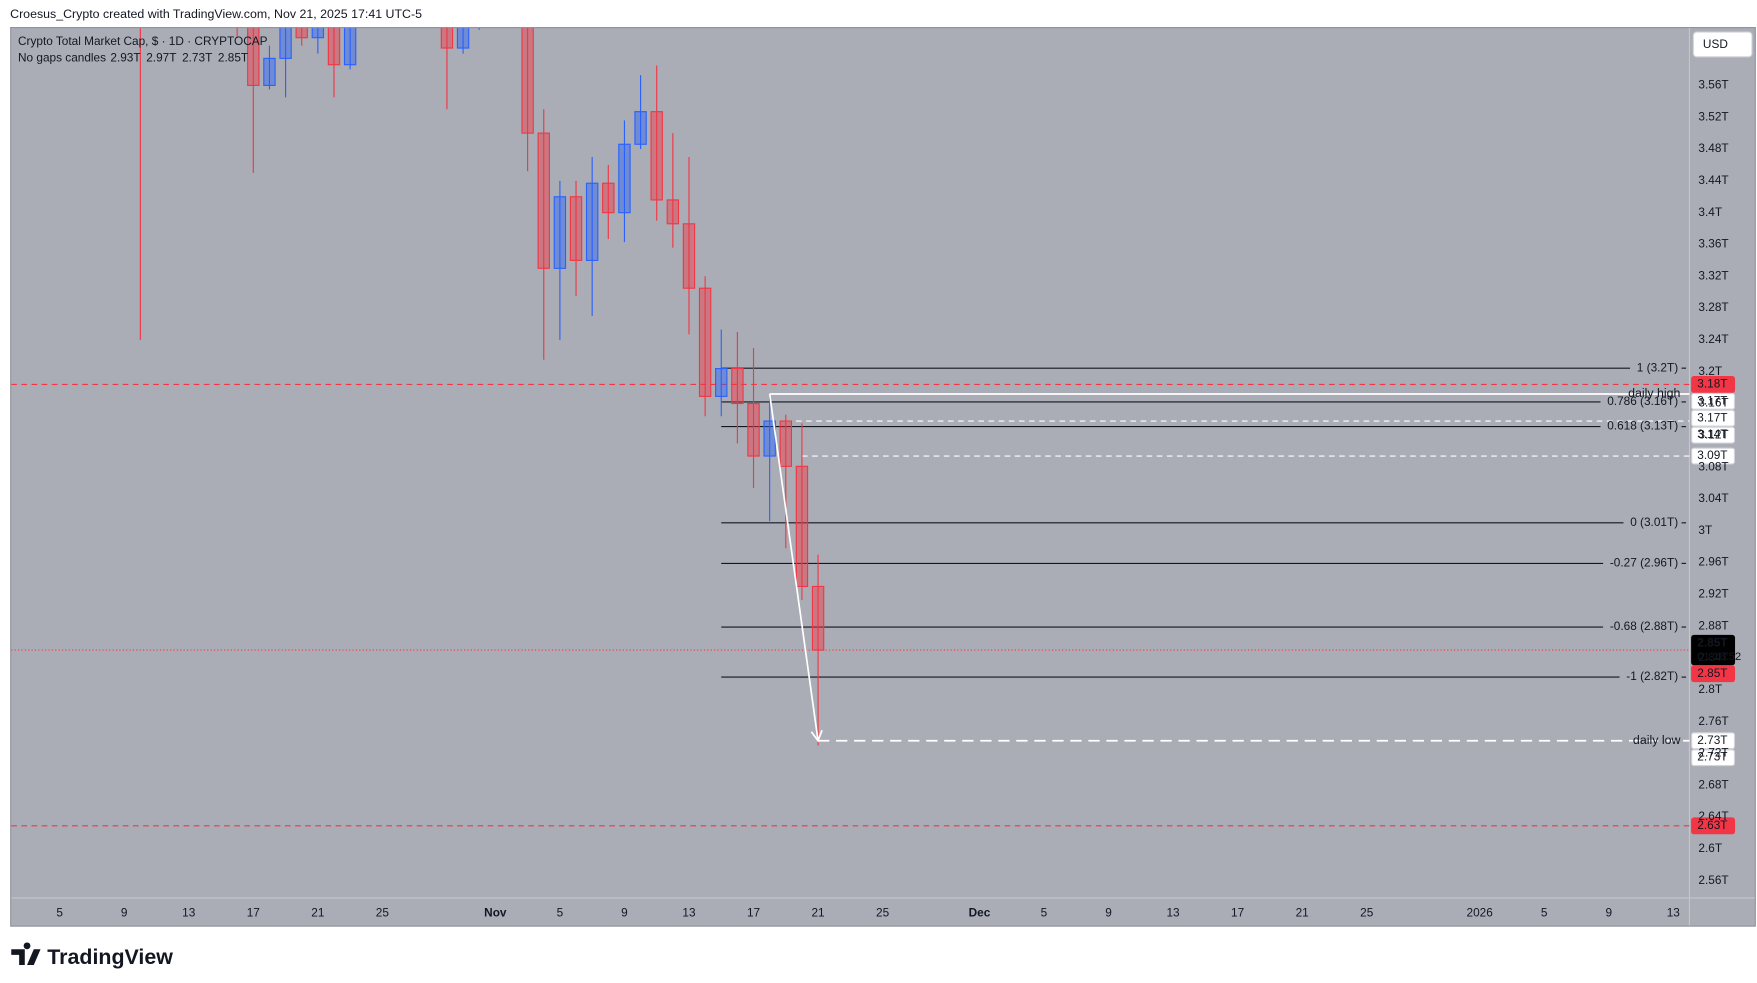  I want to click on countdown: 01:18:52, so click(1719, 657).